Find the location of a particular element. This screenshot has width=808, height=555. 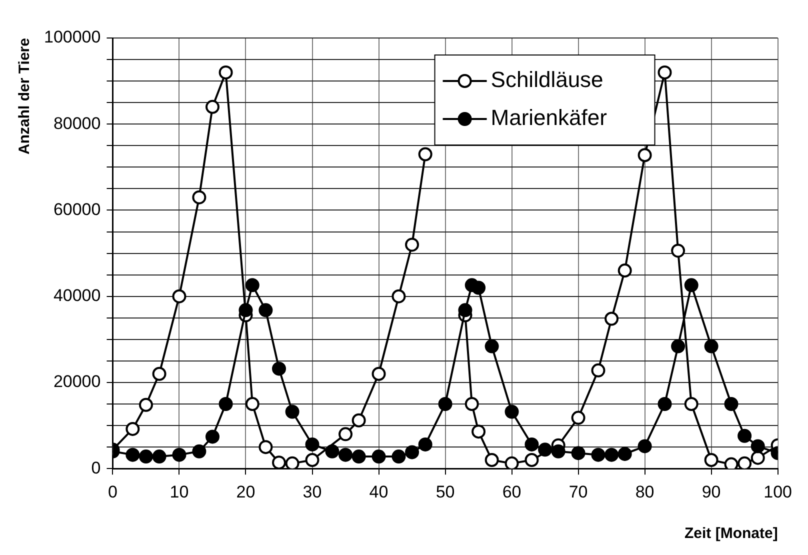

y-tick-label: 20000 is located at coordinates (77, 382).